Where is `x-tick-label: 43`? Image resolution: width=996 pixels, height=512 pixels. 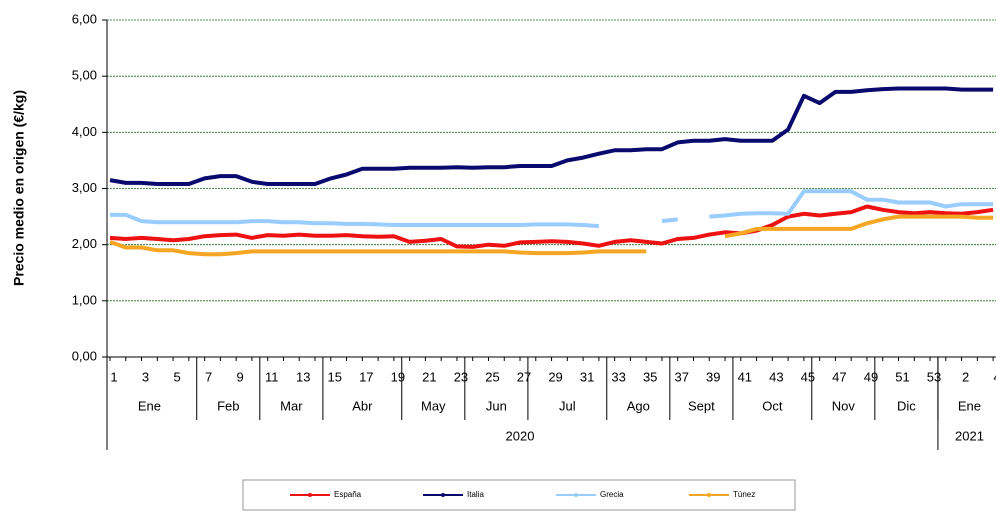
x-tick-label: 43 is located at coordinates (776, 376).